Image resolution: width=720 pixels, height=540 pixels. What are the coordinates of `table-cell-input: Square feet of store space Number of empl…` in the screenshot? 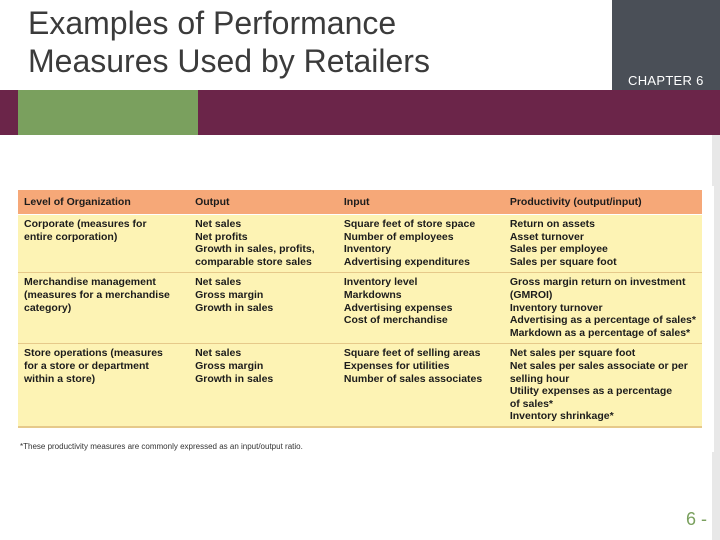 It's located at (420, 244).